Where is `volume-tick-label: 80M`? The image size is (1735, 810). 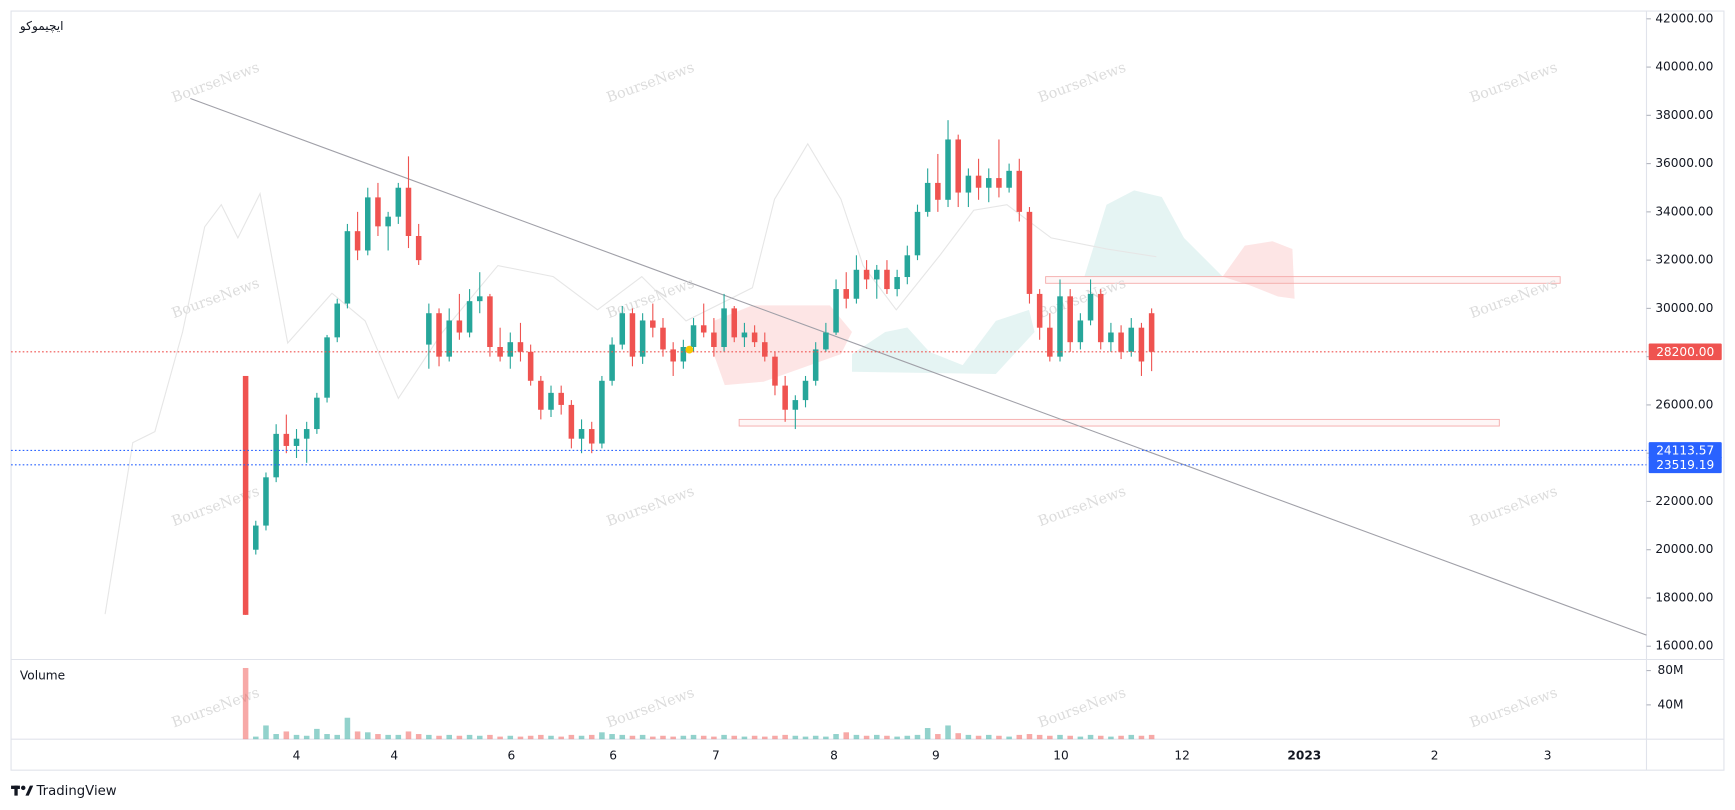
volume-tick-label: 80M is located at coordinates (1671, 670).